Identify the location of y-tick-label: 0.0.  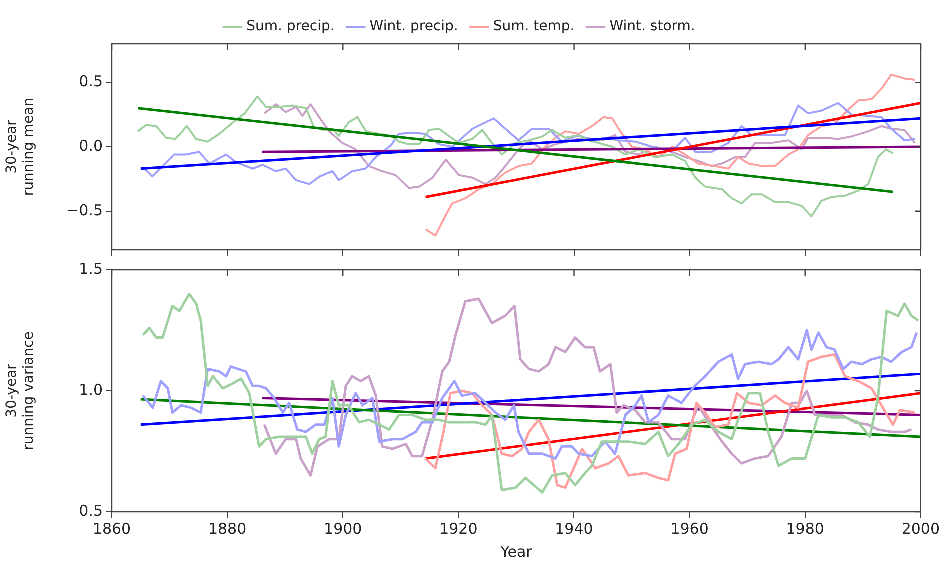
(91, 145).